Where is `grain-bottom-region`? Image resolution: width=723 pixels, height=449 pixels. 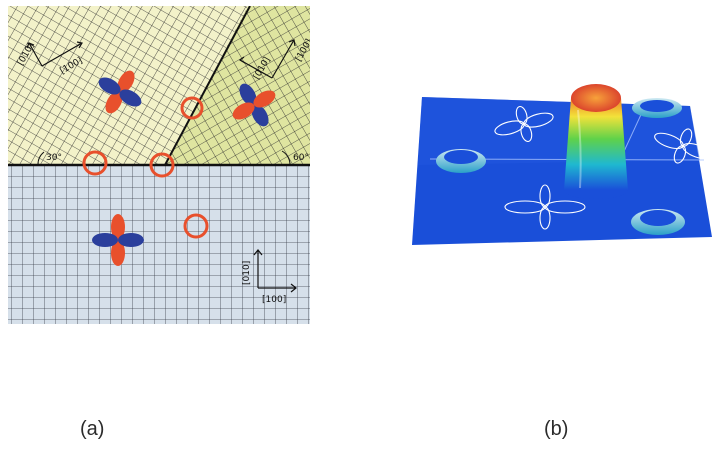 grain-bottom-region is located at coordinates (159, 244).